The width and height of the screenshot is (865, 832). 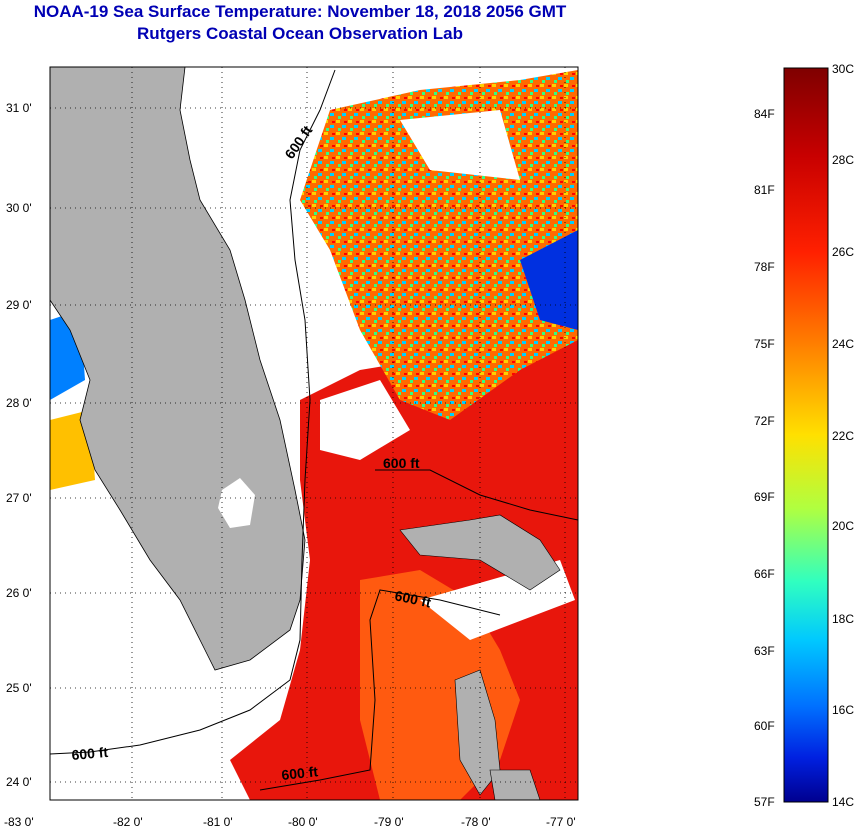 I want to click on celsius-label: 14C, so click(x=843, y=802).